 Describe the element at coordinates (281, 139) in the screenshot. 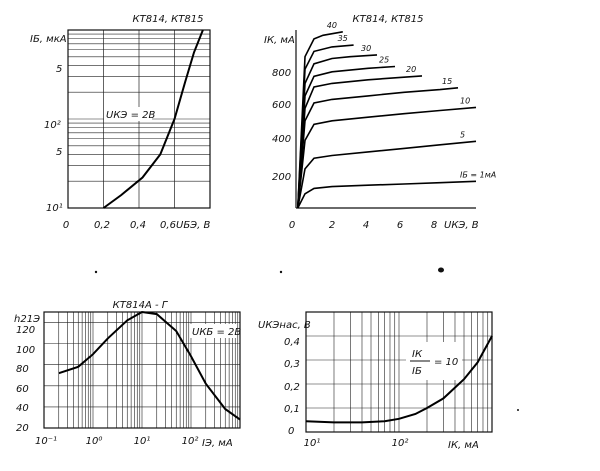

I see `chart2-y-tick: 400` at that location.